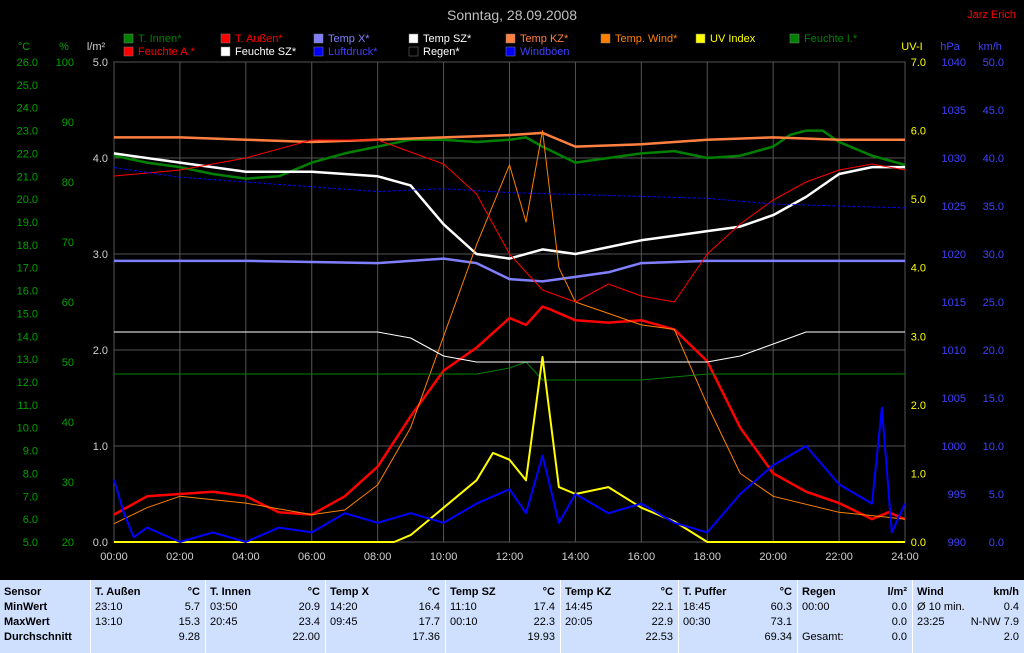 The width and height of the screenshot is (1024, 653). What do you see at coordinates (619, 592) in the screenshot?
I see `column-header: Temp KZ °C` at bounding box center [619, 592].